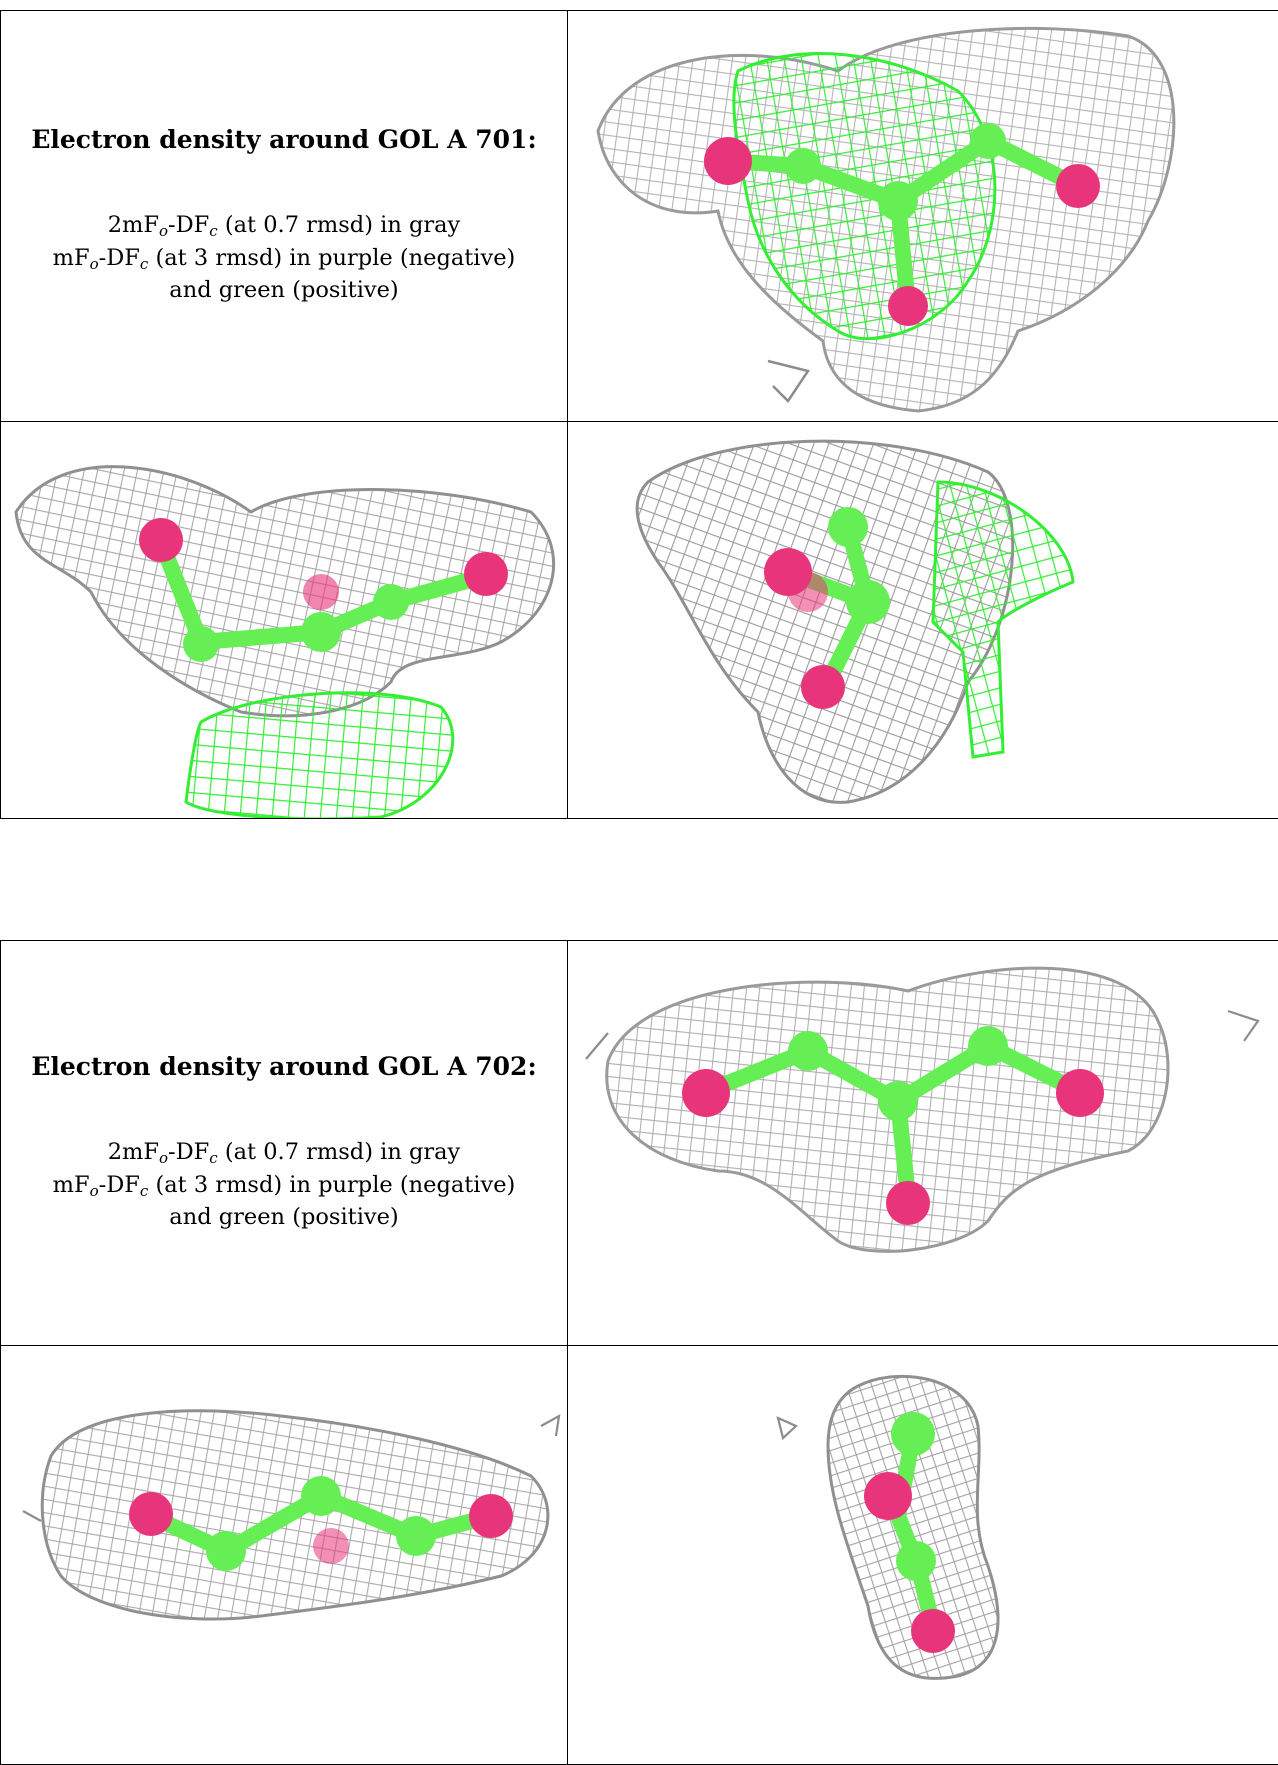  What do you see at coordinates (284, 139) in the screenshot?
I see `panel-heading: Electron density around GOL A 701:` at bounding box center [284, 139].